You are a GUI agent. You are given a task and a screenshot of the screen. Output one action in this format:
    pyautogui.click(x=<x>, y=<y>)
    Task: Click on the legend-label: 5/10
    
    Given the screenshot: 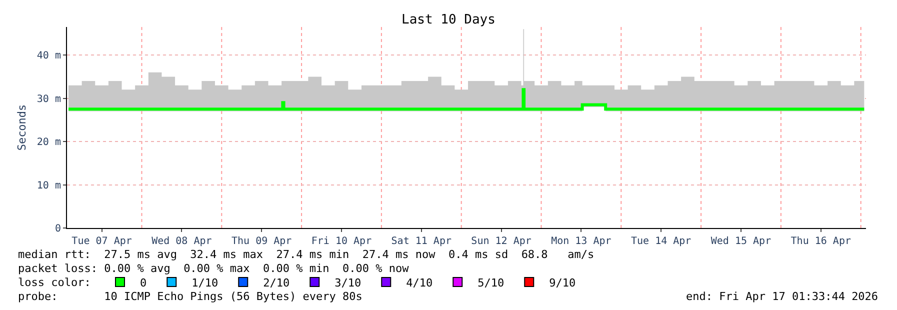 What is the action you would take?
    pyautogui.click(x=491, y=283)
    